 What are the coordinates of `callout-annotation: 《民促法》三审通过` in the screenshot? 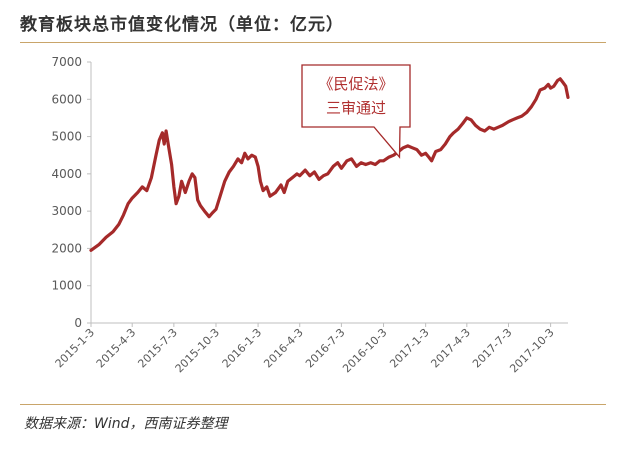 It's located at (356, 111).